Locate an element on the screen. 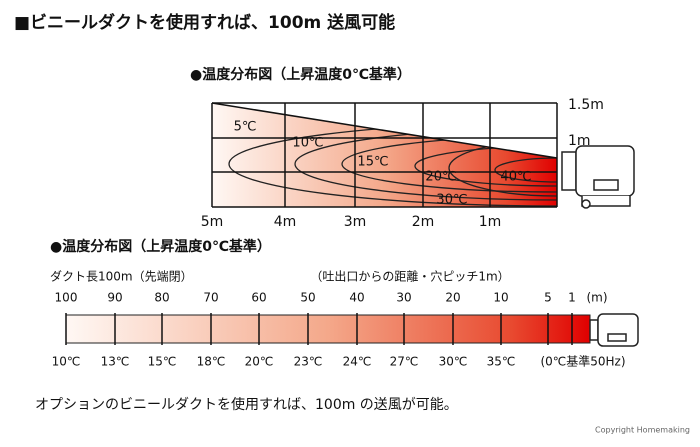  contour-label: 10℃ is located at coordinates (307, 143).